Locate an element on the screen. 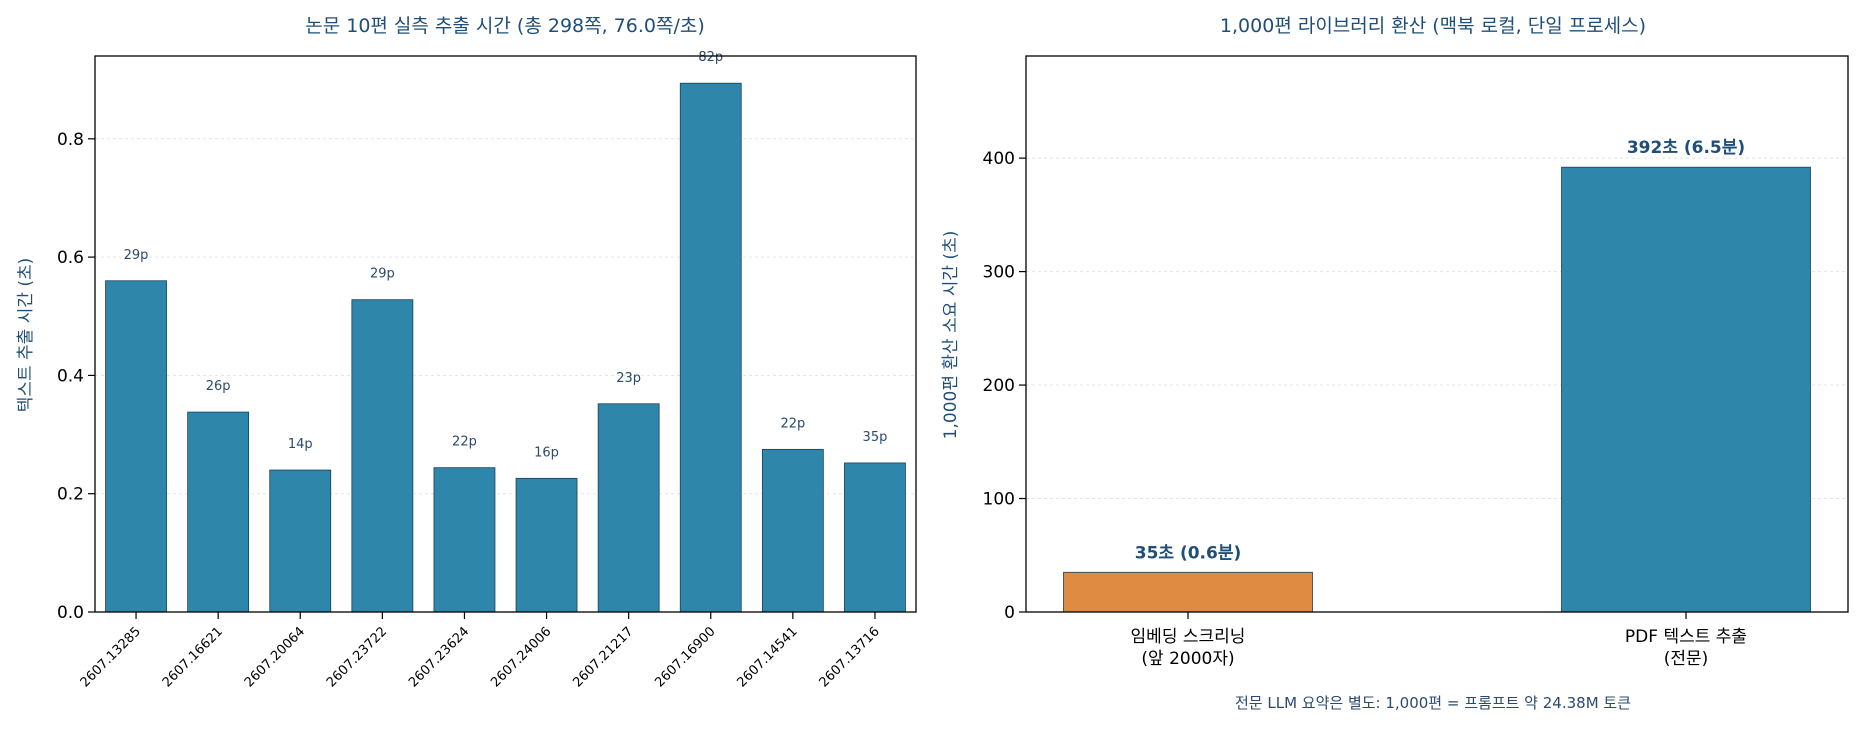  left-bar-value-label: 82p is located at coordinates (710, 57).